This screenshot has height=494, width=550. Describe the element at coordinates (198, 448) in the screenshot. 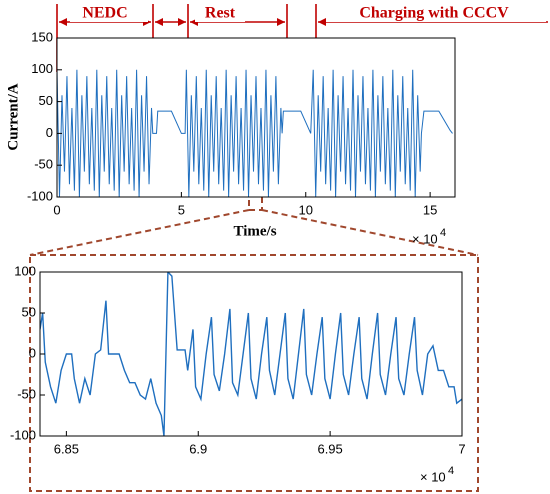

I see `x-tick-label: 6.9` at that location.